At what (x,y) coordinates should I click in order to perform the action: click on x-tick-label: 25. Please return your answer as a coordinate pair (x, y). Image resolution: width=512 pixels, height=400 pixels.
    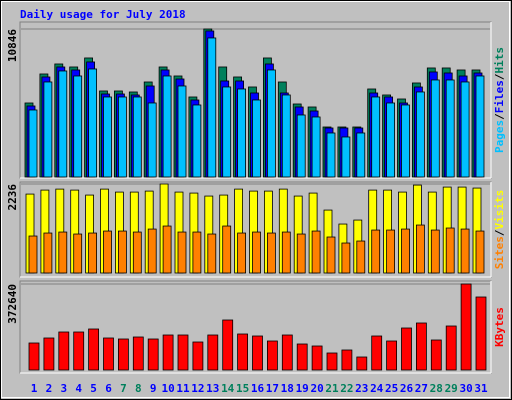
    Looking at the image, I should click on (391, 388).